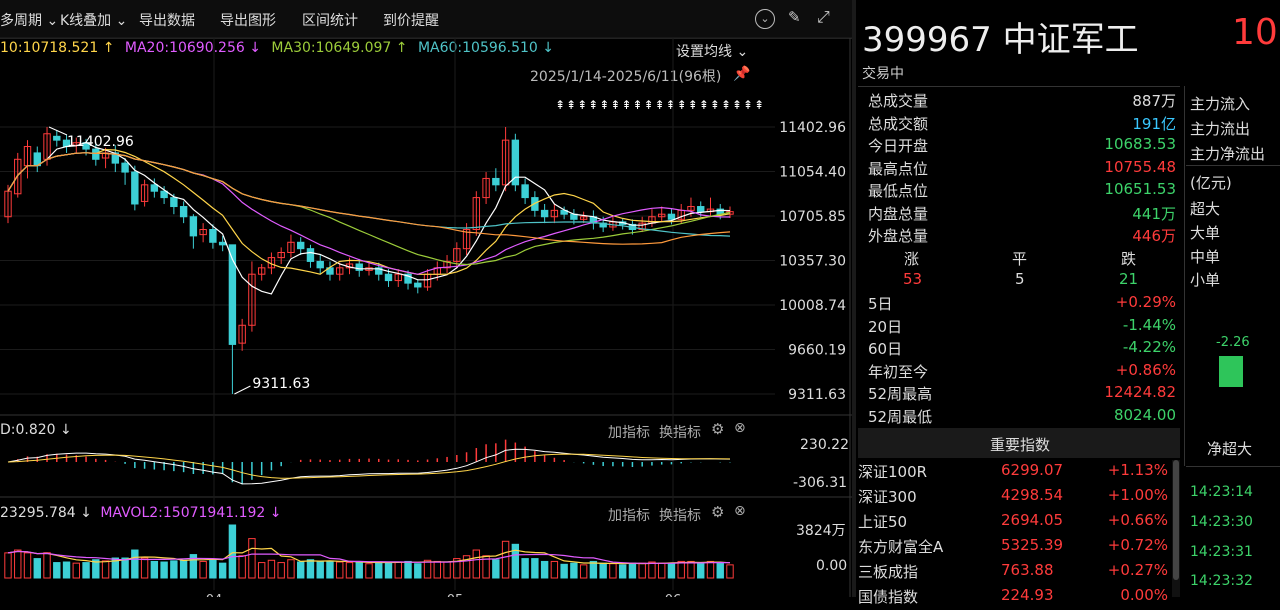 Image resolution: width=1280 pixels, height=610 pixels. Describe the element at coordinates (1145, 369) in the screenshot. I see `period-value: +0.86%` at that location.